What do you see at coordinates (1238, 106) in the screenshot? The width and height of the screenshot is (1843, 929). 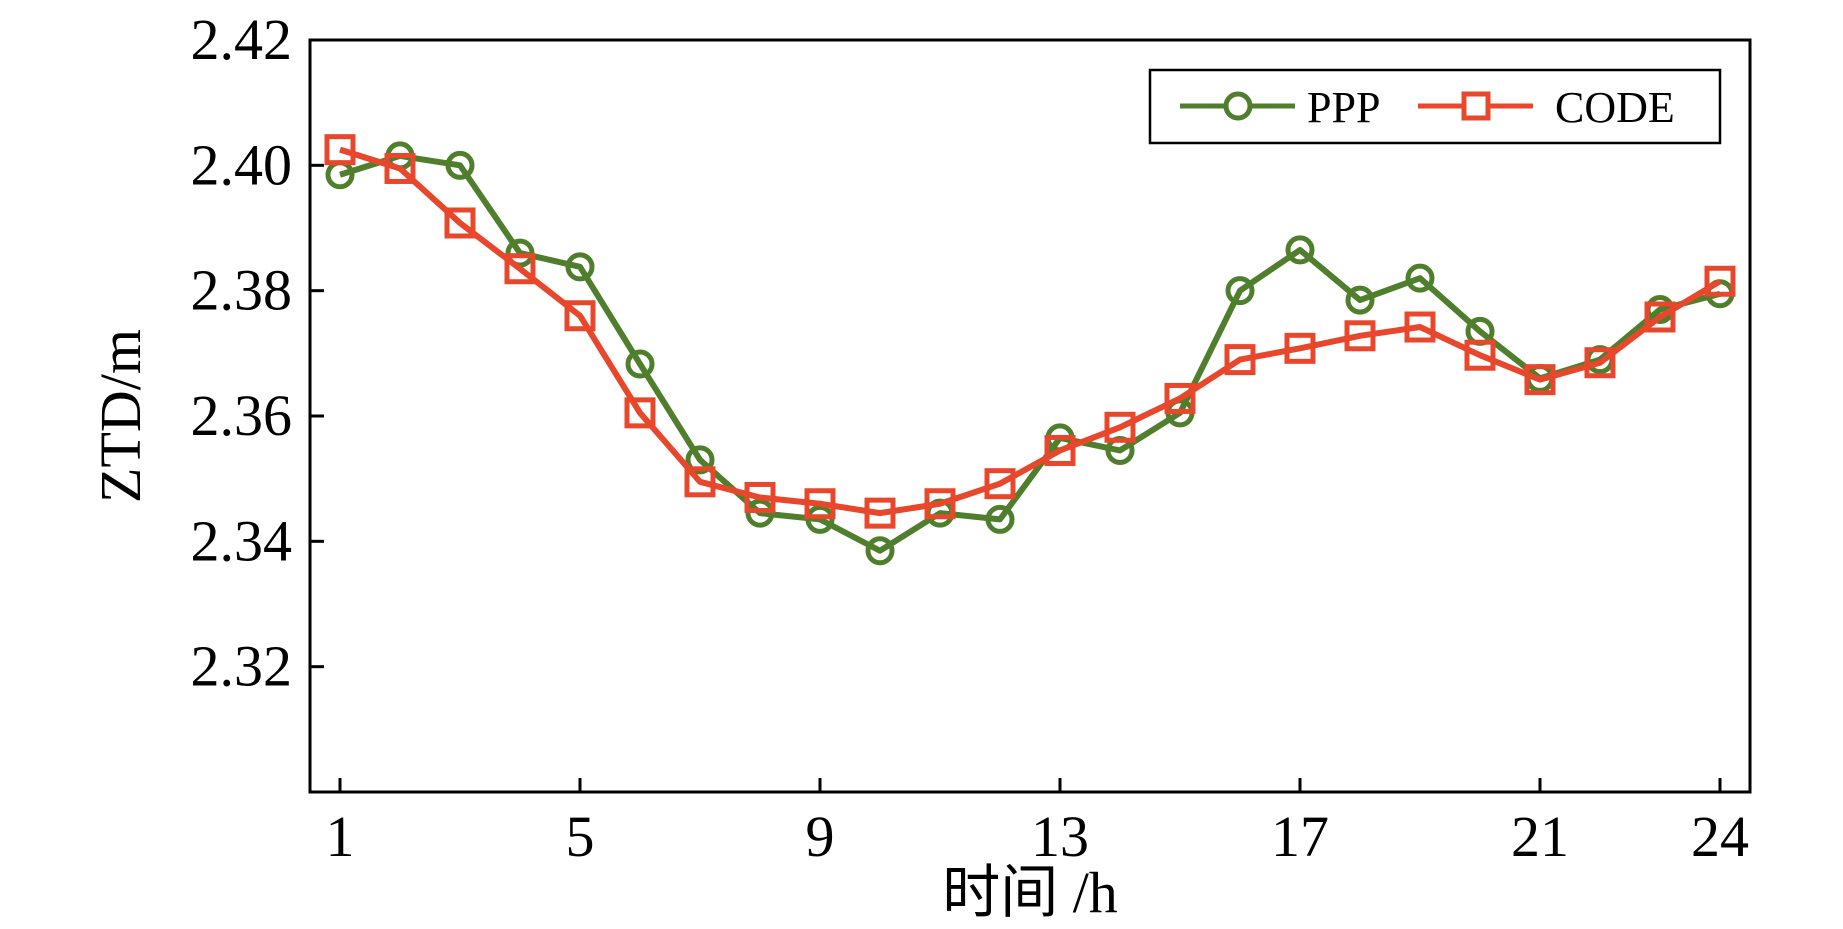 I see `legend-marker-ppp` at bounding box center [1238, 106].